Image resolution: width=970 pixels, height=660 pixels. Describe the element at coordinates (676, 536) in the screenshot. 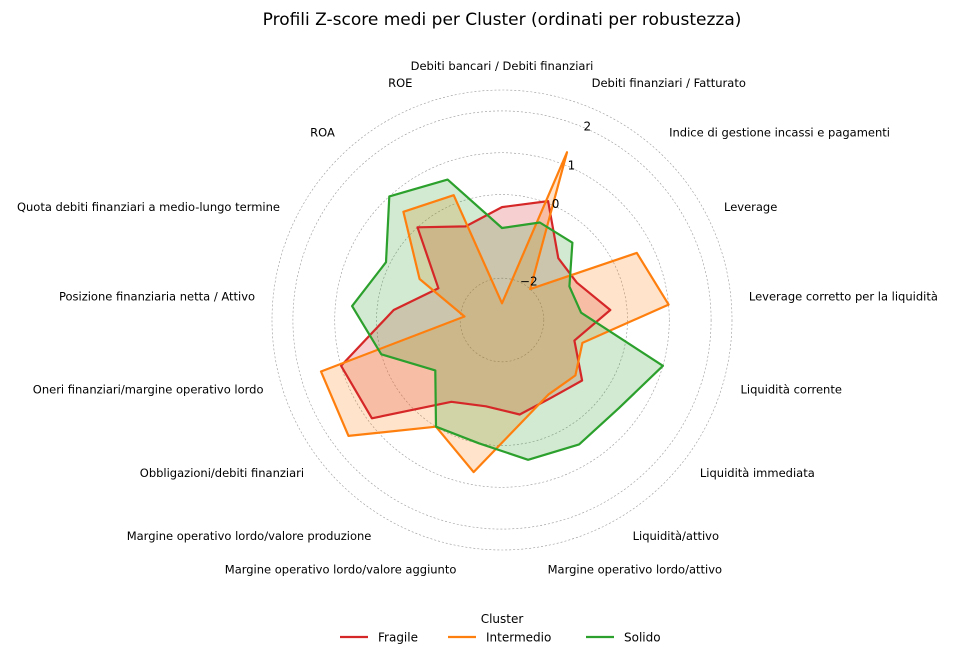

I see `axis-label: Liquidità/attivo` at that location.